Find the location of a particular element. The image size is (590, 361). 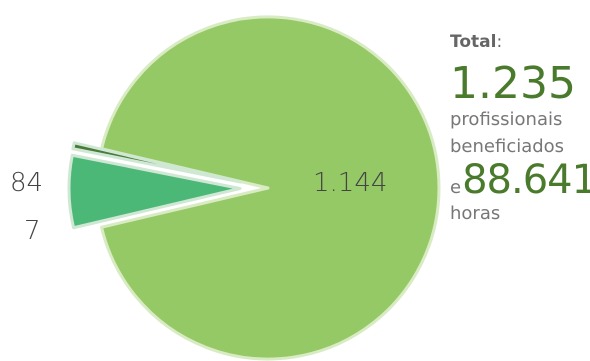

total-hours-label: horas is located at coordinates (475, 213).